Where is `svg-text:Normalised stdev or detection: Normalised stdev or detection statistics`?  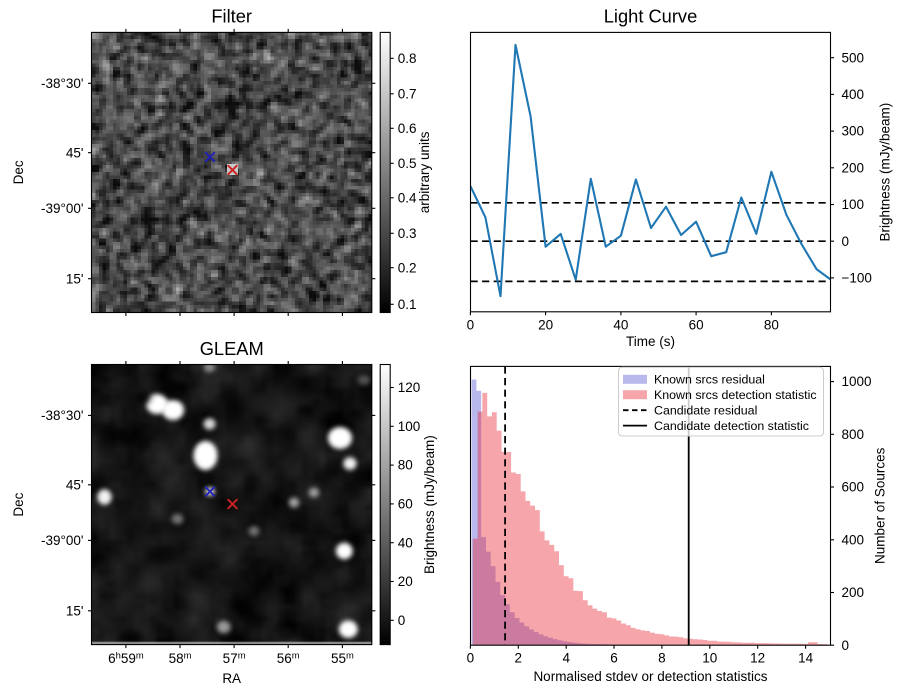
svg-text:Normalised stdev or detection: Normalised stdev or detection statistics is located at coordinates (650, 676).